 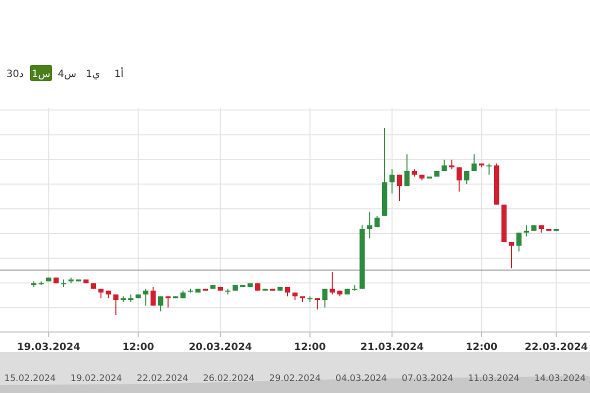 What do you see at coordinates (96, 379) in the screenshot?
I see `text: 19.02.2024` at bounding box center [96, 379].